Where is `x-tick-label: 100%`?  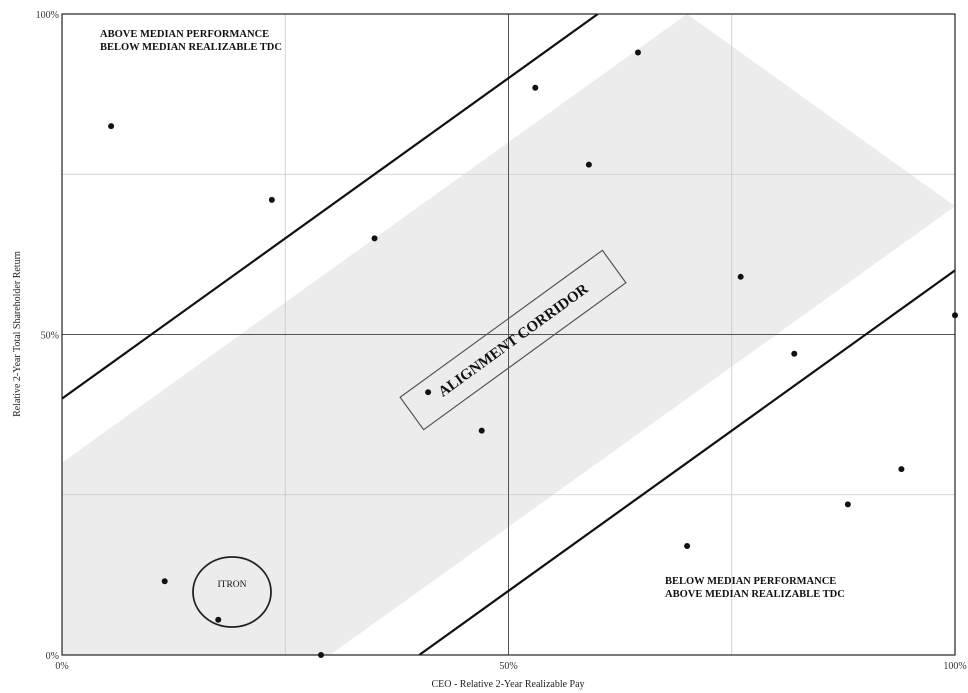 x-tick-label: 100% is located at coordinates (954, 666).